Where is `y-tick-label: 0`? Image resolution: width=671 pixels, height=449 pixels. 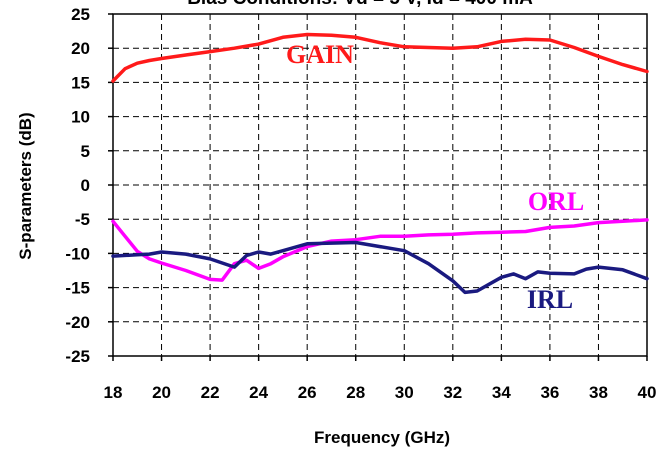
y-tick-label: 0 is located at coordinates (85, 185).